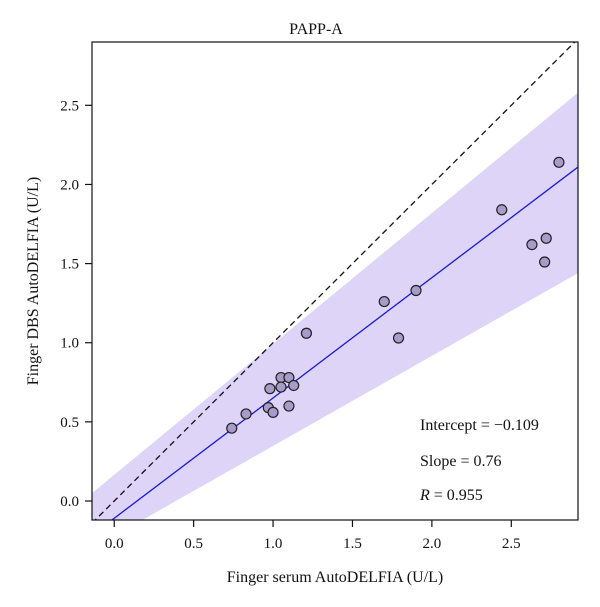 Image resolution: width=600 pixels, height=607 pixels. Describe the element at coordinates (451, 495) in the screenshot. I see `r-annotation: R = 0.955` at that location.